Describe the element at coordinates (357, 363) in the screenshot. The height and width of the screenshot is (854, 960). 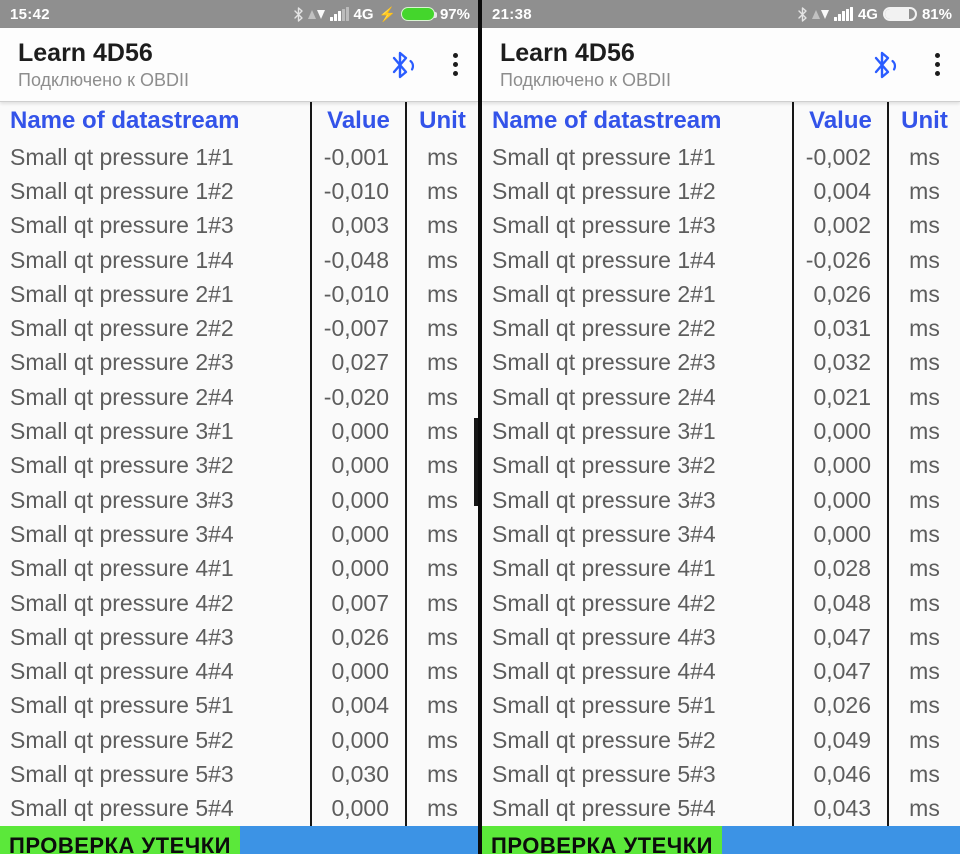
I see `datastream-value: 0,027` at that location.